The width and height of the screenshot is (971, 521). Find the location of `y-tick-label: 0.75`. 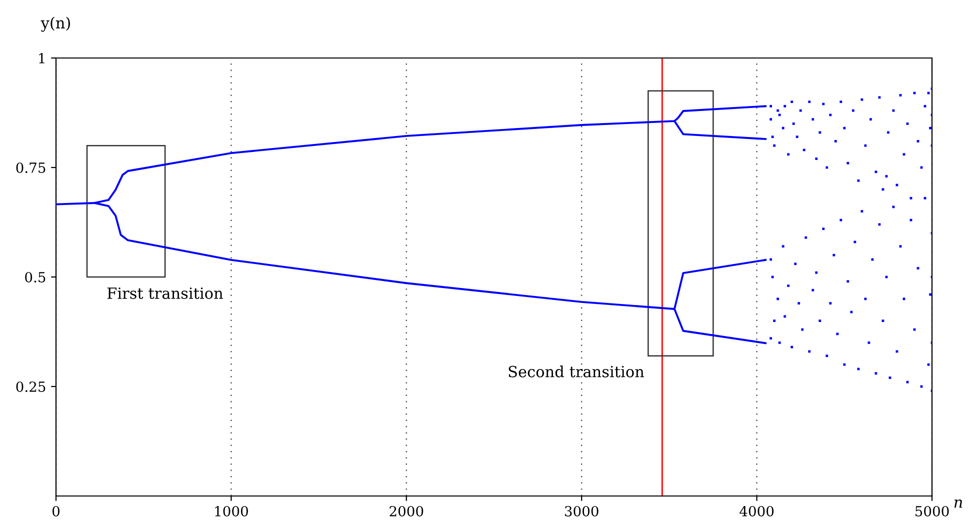

y-tick-label: 0.75 is located at coordinates (31, 167).